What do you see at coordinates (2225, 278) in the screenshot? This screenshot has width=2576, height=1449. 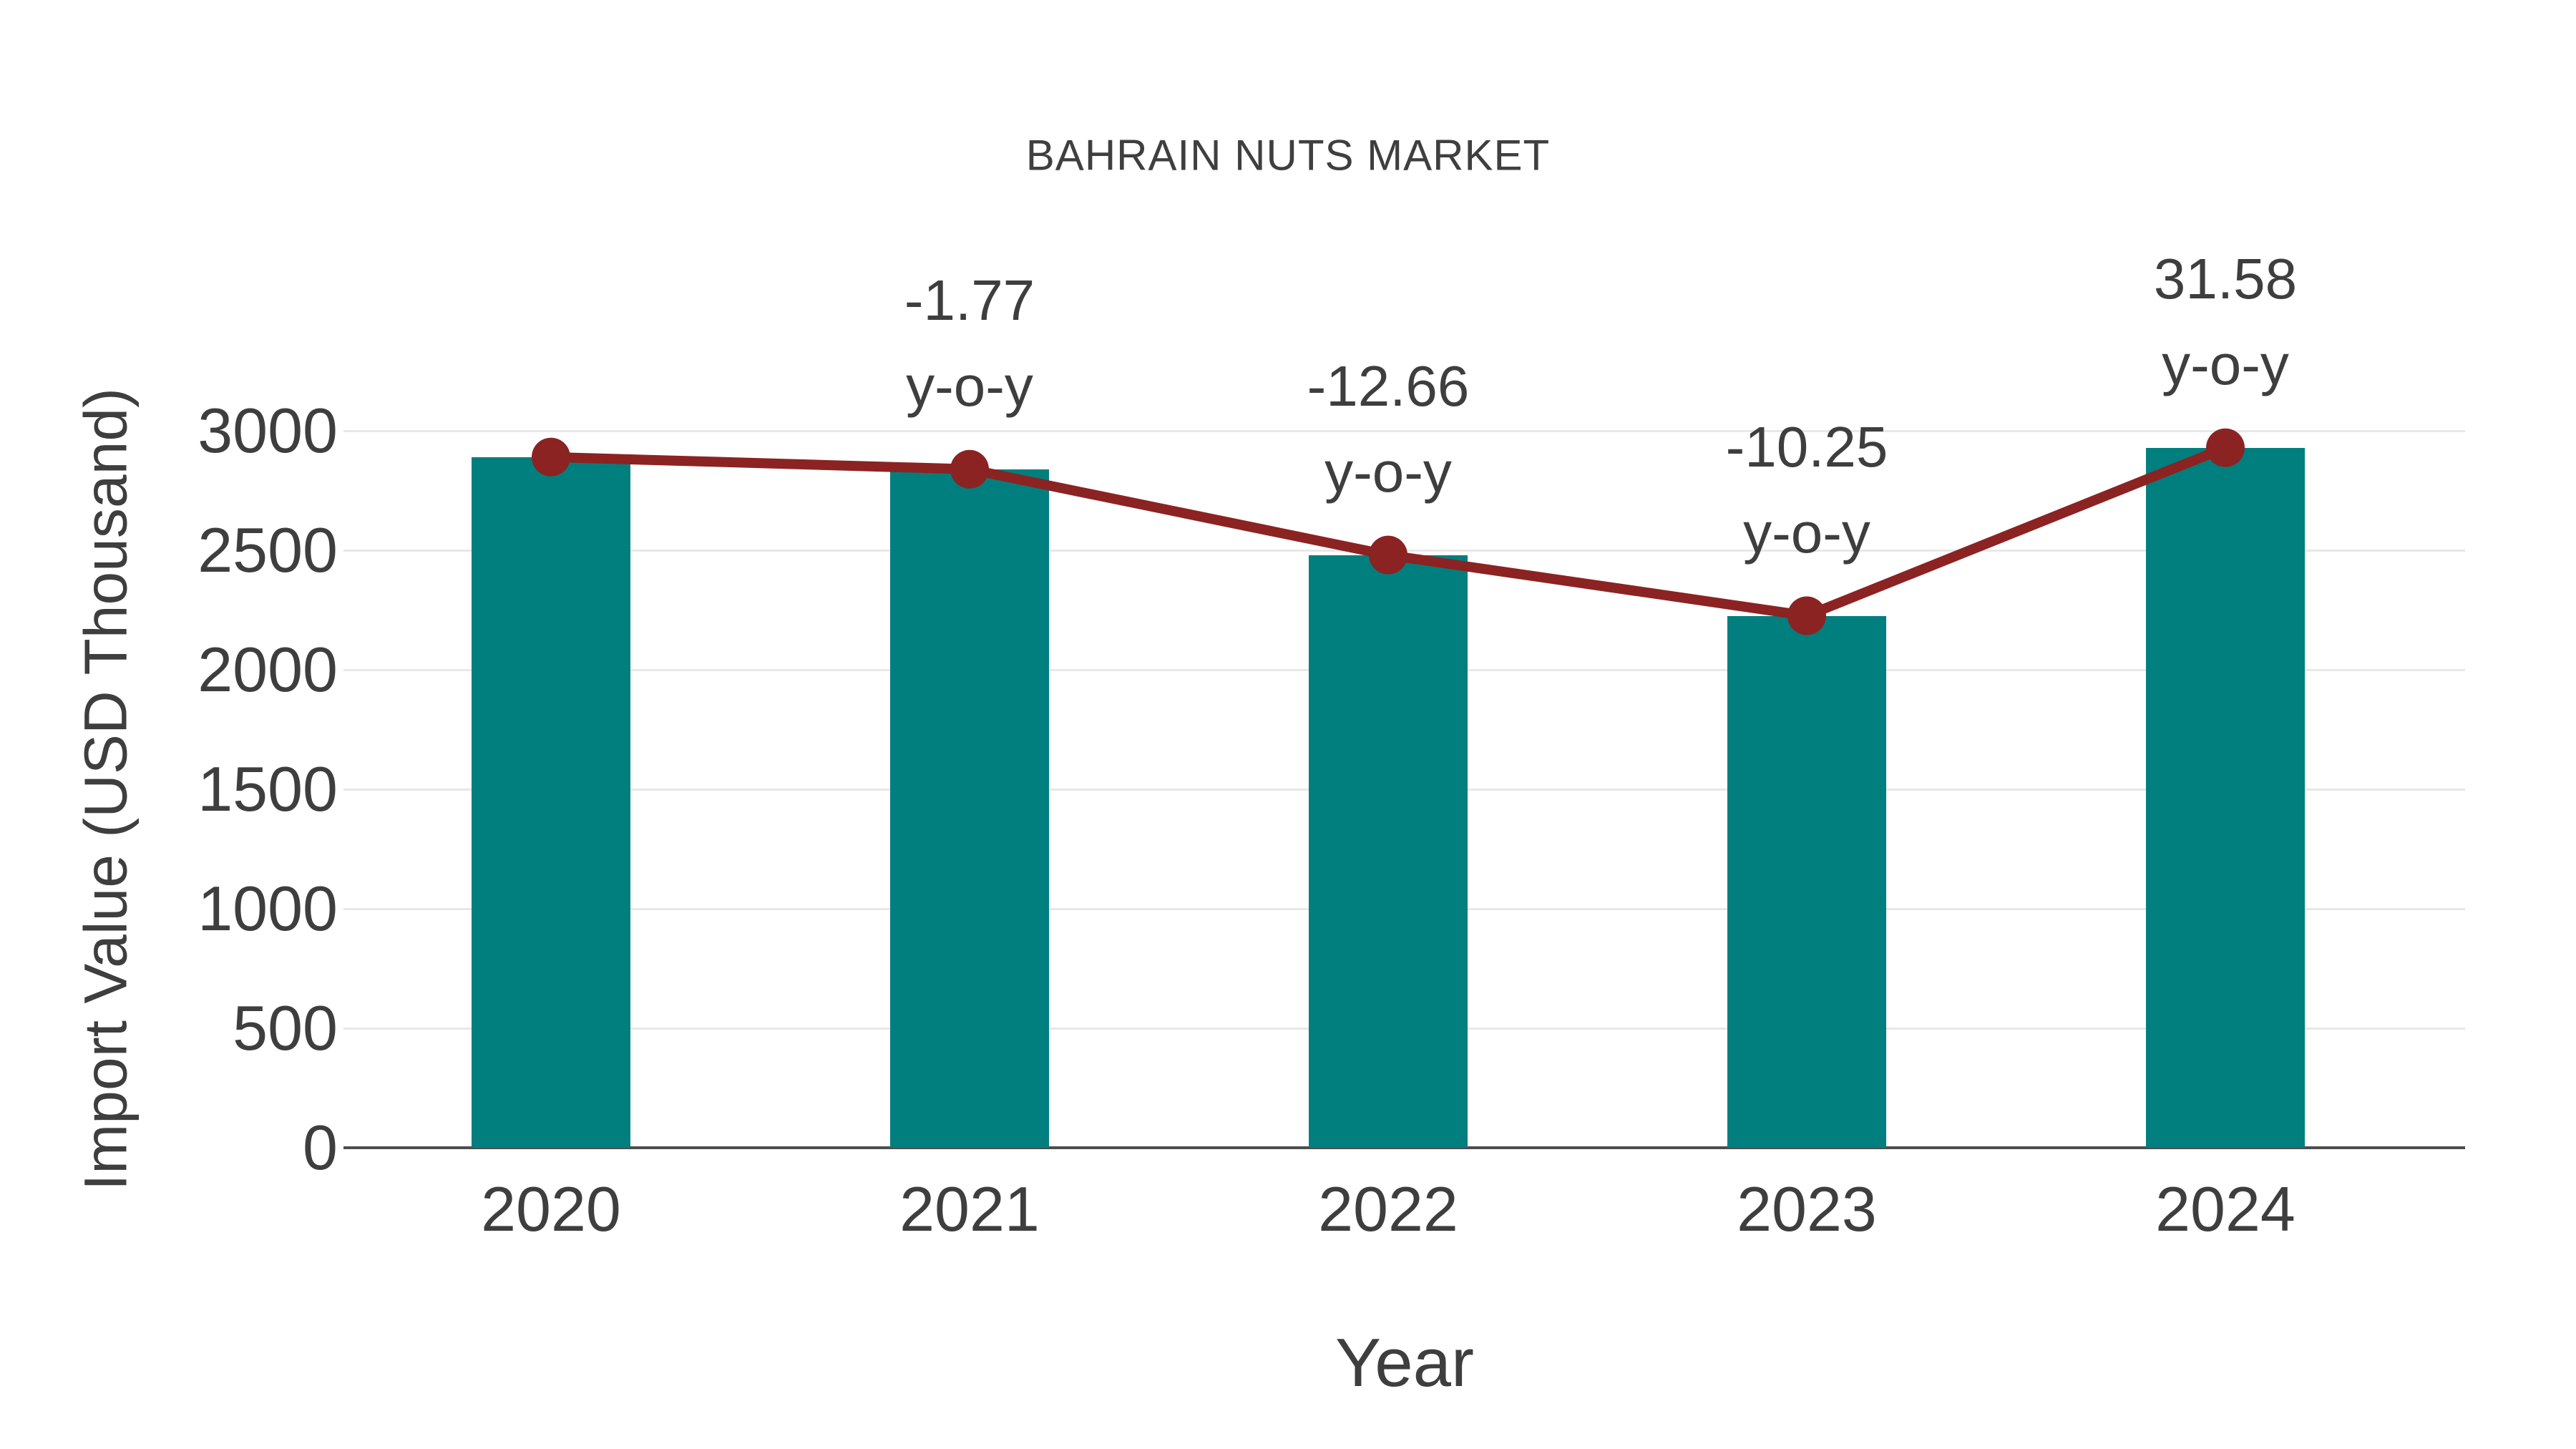 I see `annotation-value: 31.58` at bounding box center [2225, 278].